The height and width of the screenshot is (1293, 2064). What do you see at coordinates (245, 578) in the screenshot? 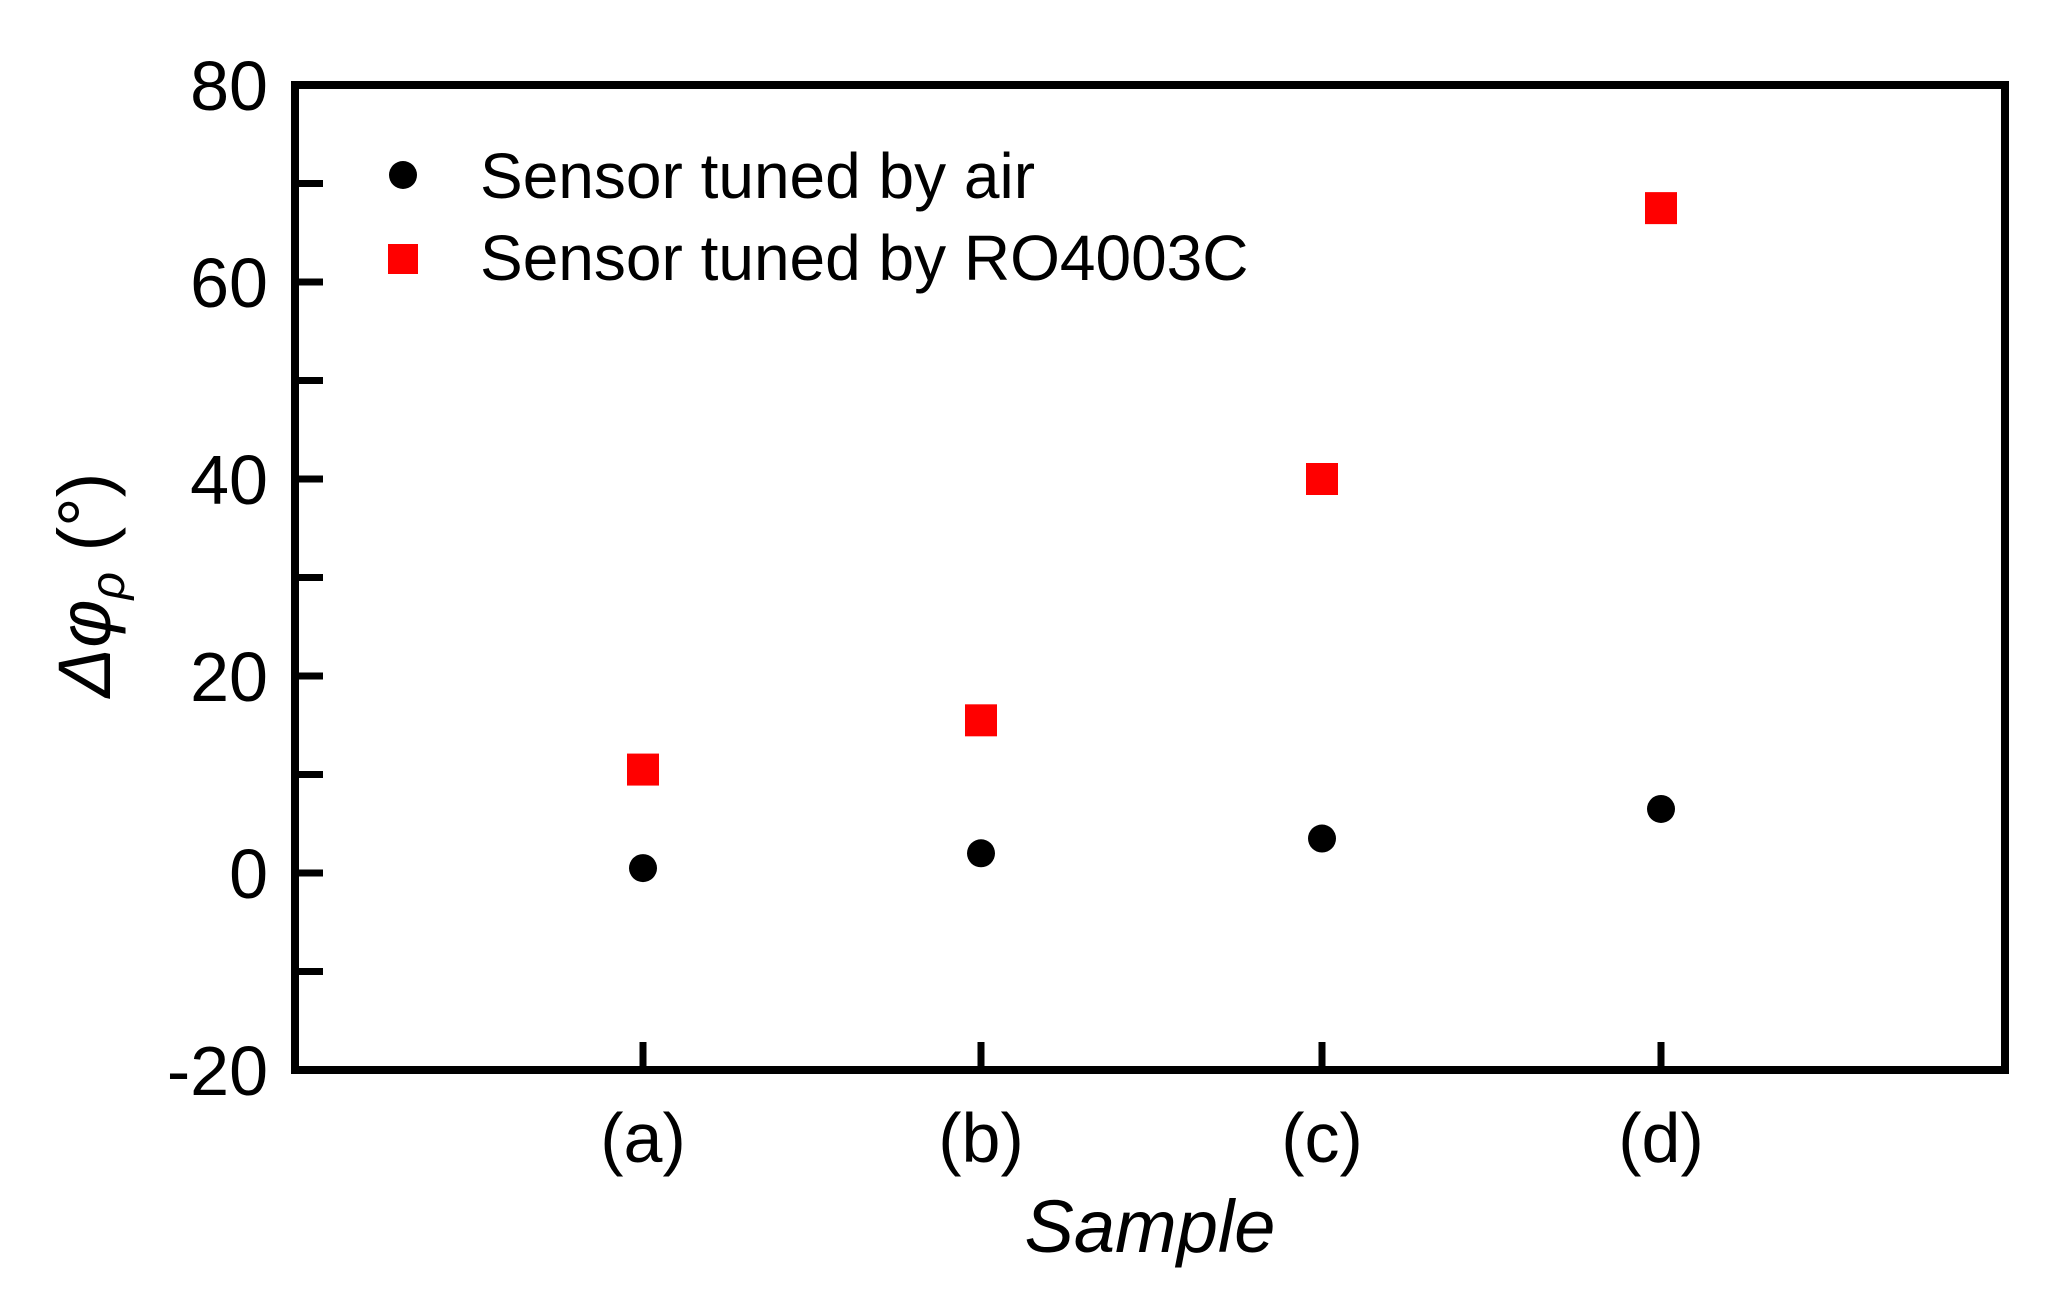
I see `y-axis-ticks: -20 0 20 40 60 80` at bounding box center [245, 578].